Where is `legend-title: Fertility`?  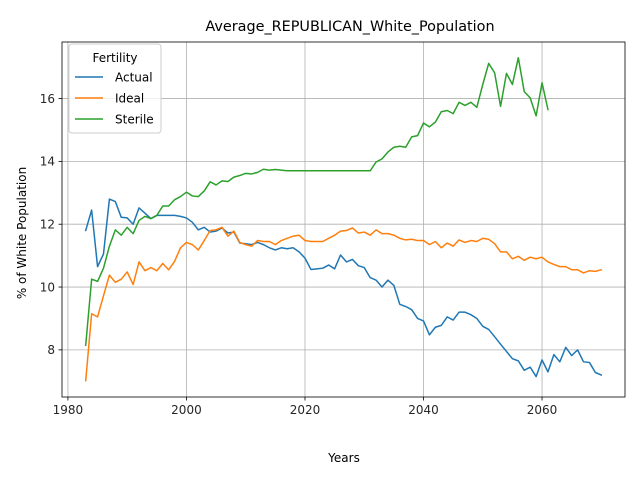
legend-title: Fertility is located at coordinates (114, 58).